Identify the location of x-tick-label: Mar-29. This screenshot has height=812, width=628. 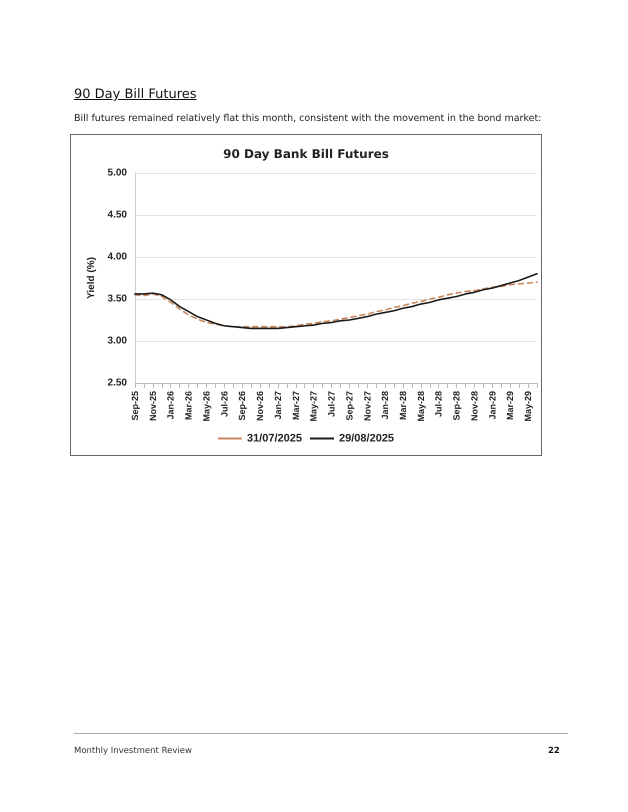
(510, 405).